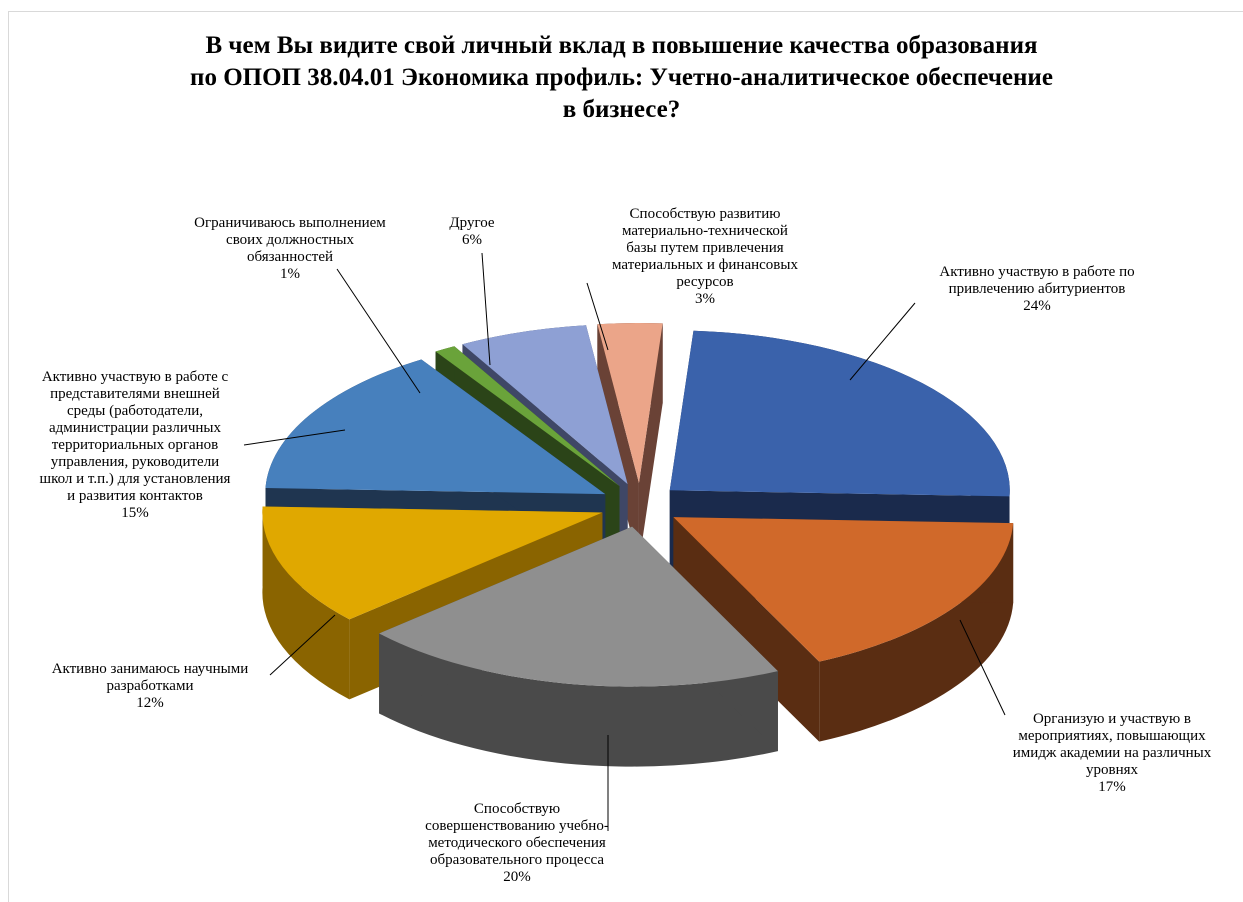 This screenshot has width=1243, height=902. I want to click on slice-label-line: разработками, so click(150, 686).